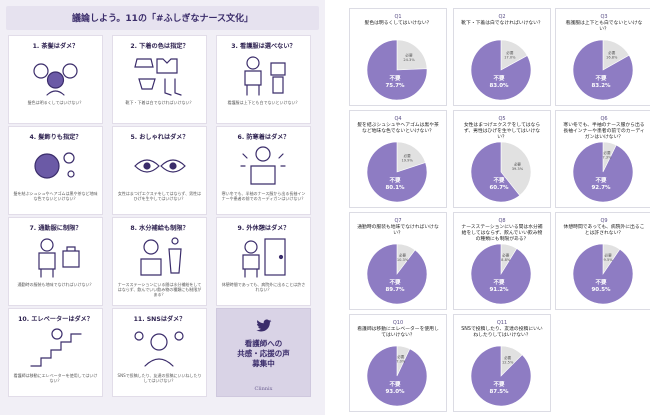 The image size is (650, 415). What do you see at coordinates (502, 23) in the screenshot?
I see `question-title: 靴下・下着は白でなければいけない？` at bounding box center [502, 23].